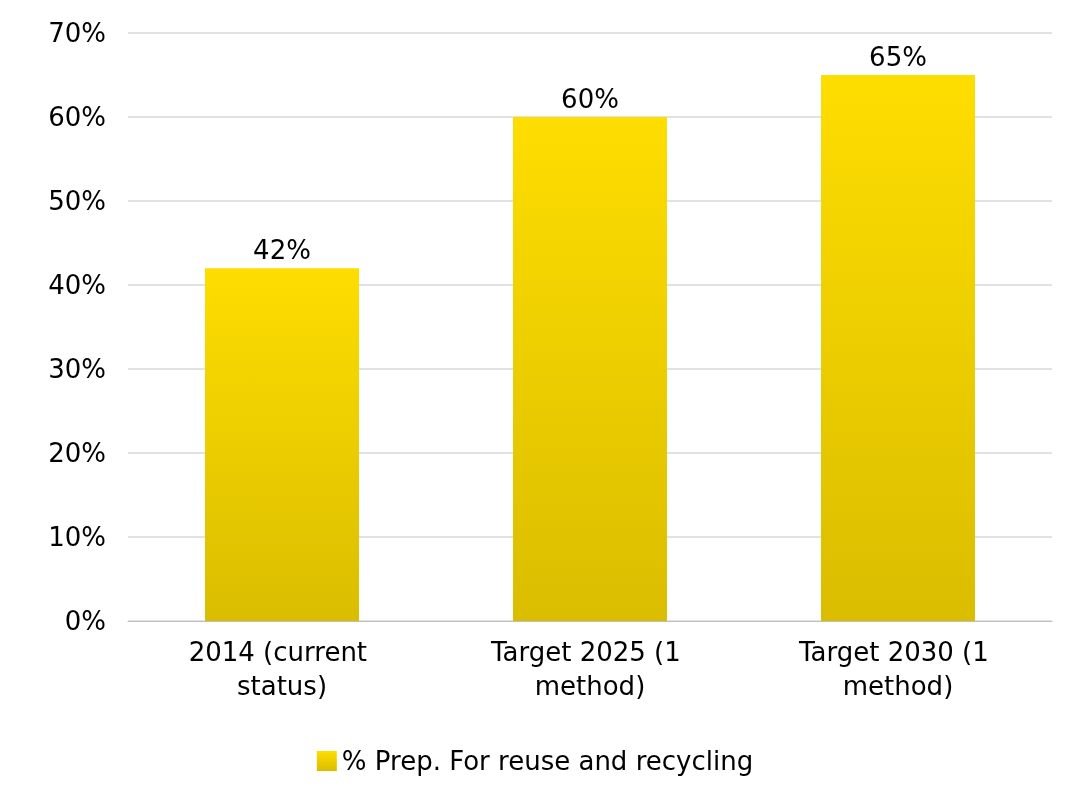 Image resolution: width=1070 pixels, height=789 pixels. What do you see at coordinates (77, 285) in the screenshot?
I see `y-tick-label: 40%` at bounding box center [77, 285].